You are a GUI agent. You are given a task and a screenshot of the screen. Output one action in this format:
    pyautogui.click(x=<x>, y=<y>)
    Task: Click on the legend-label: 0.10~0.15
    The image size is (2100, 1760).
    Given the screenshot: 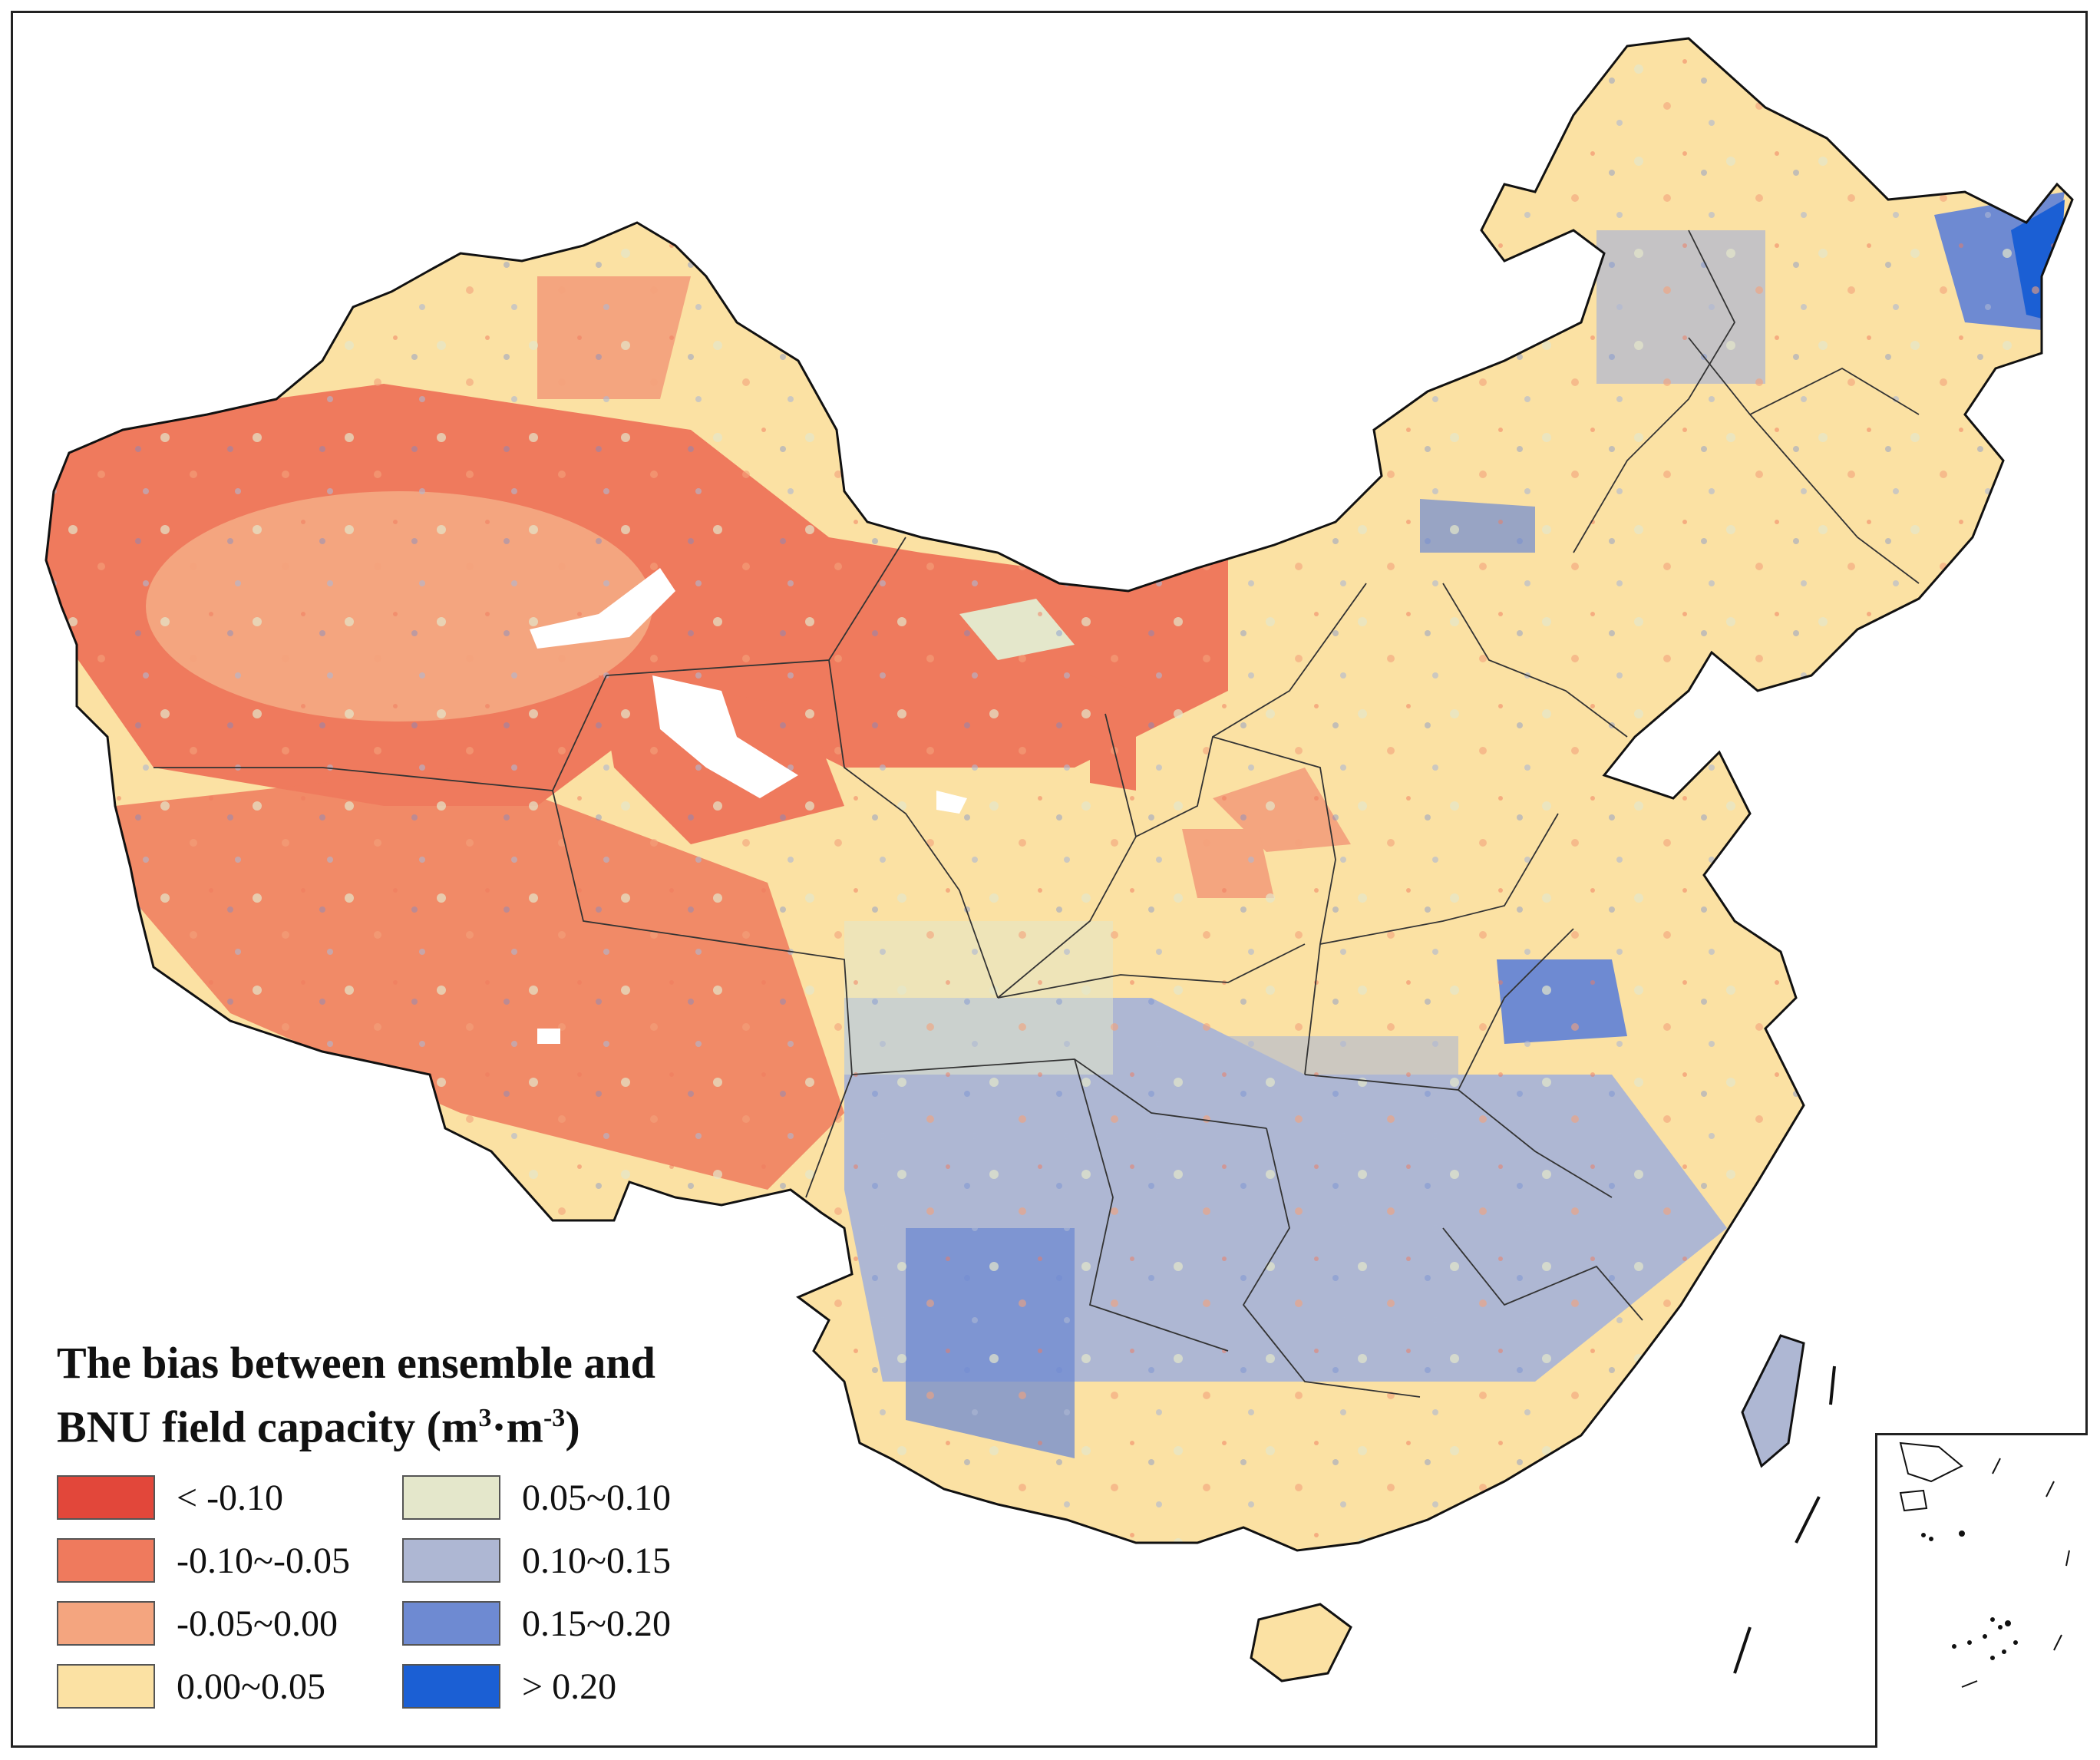 What is the action you would take?
    pyautogui.click(x=596, y=1560)
    